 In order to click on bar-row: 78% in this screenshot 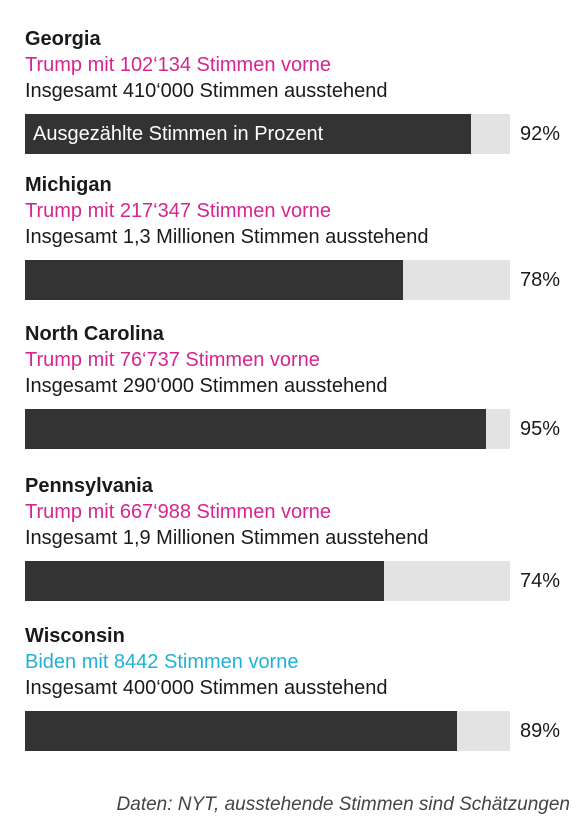, I will do `click(297, 280)`.